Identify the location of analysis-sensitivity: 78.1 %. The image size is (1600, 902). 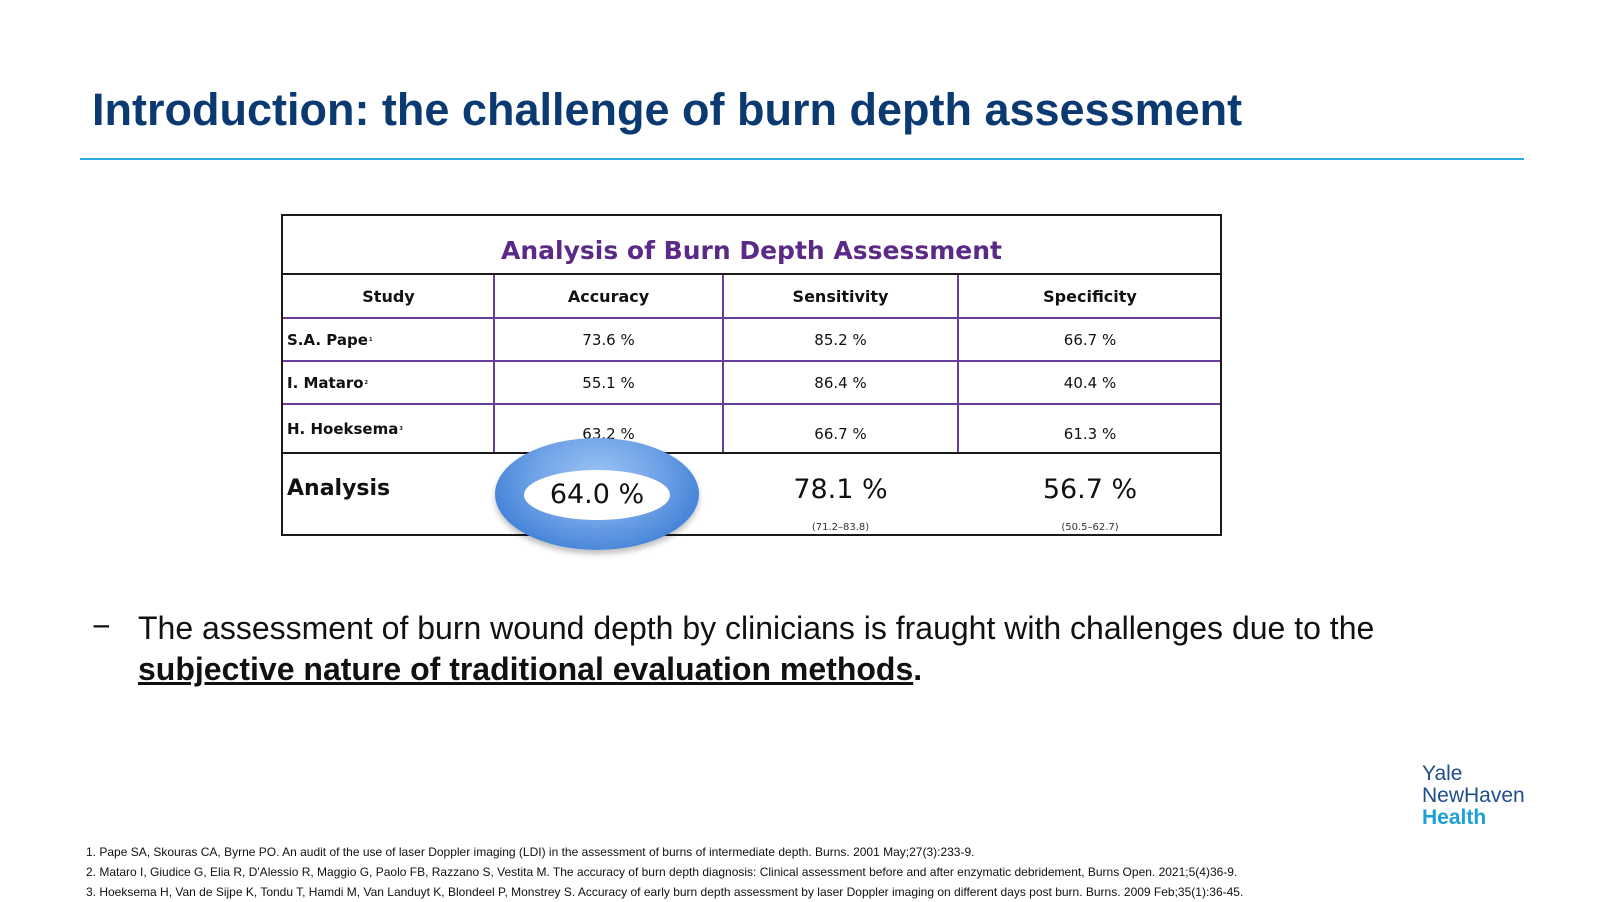
(840, 489).